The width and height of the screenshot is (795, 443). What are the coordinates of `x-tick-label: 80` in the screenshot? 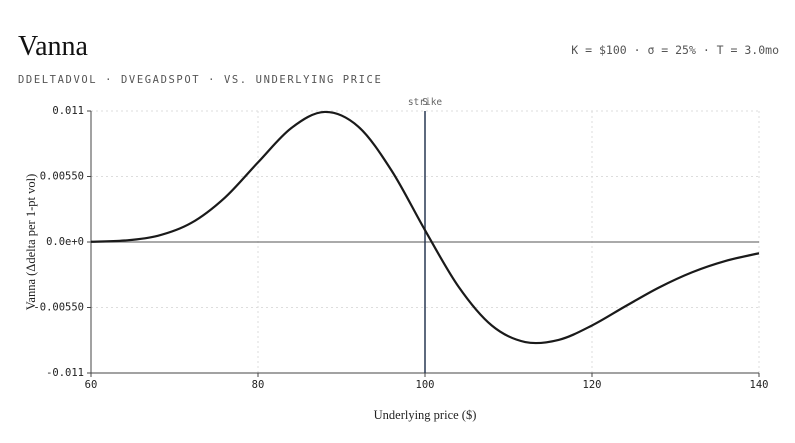 It's located at (258, 385).